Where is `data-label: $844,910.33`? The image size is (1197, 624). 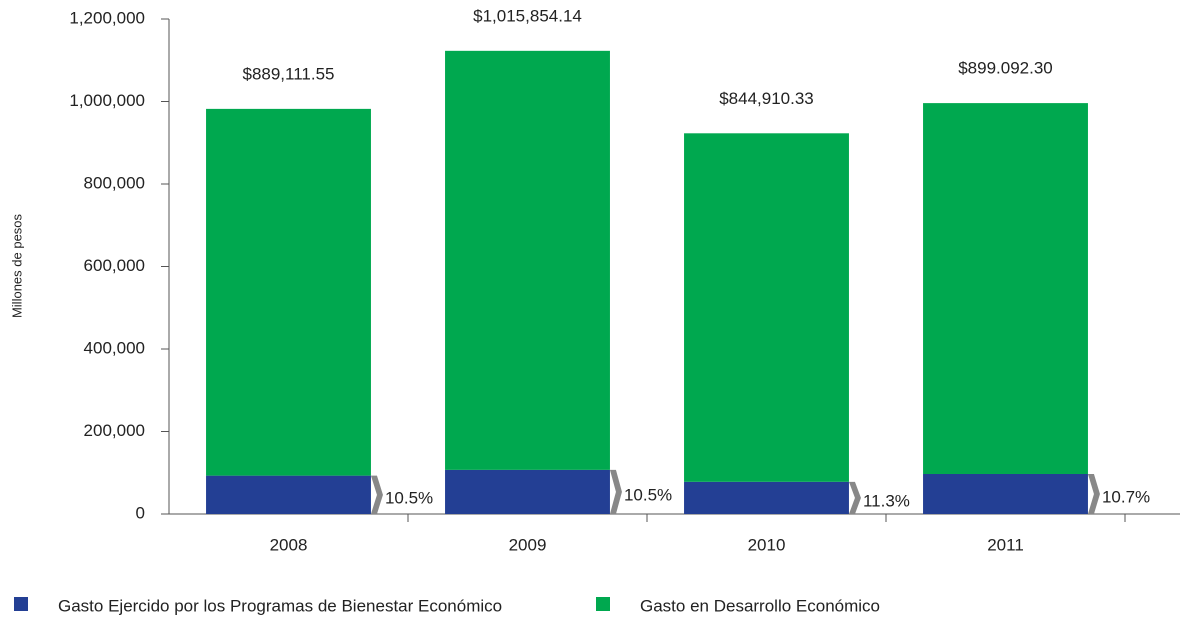 data-label: $844,910.33 is located at coordinates (766, 98).